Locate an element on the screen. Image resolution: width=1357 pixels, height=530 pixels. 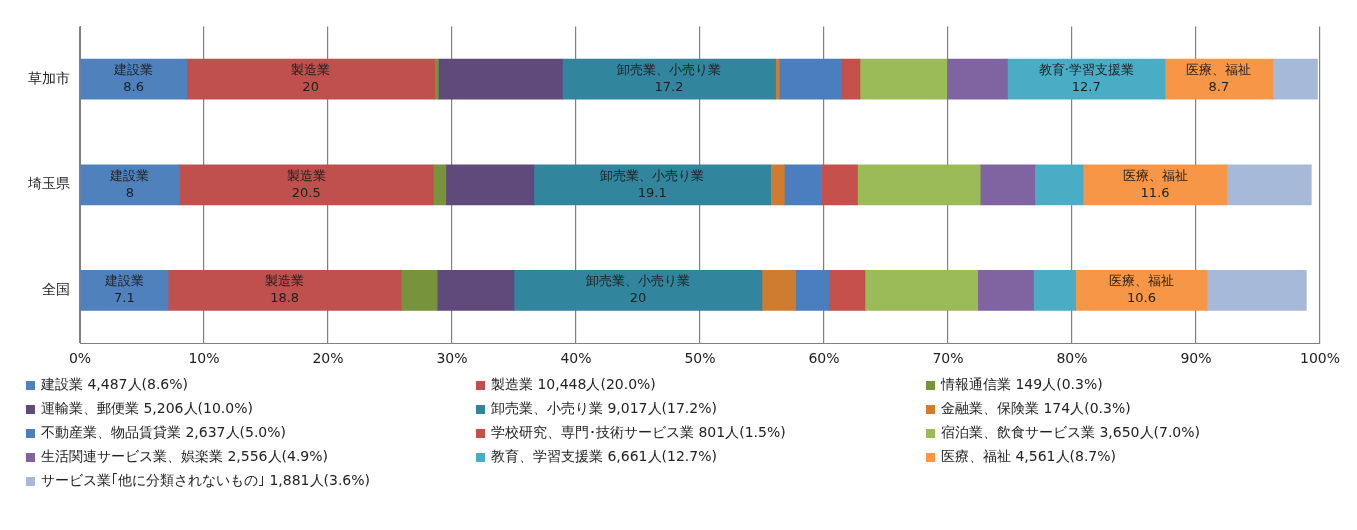
x-tick-label: 100% is located at coordinates (1319, 358).